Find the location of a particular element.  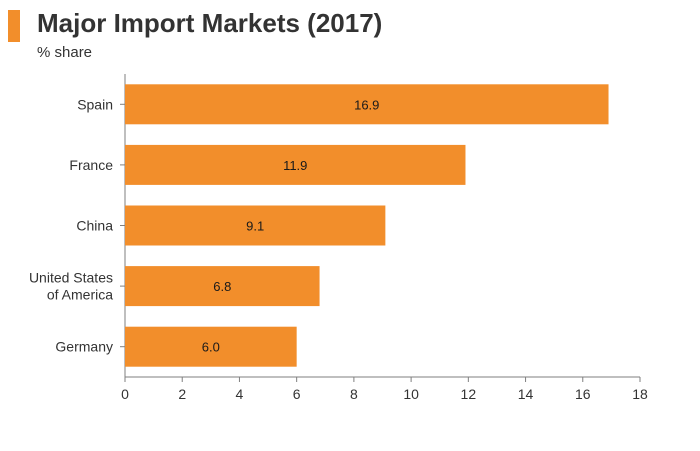

category-label: Spain is located at coordinates (95, 104).